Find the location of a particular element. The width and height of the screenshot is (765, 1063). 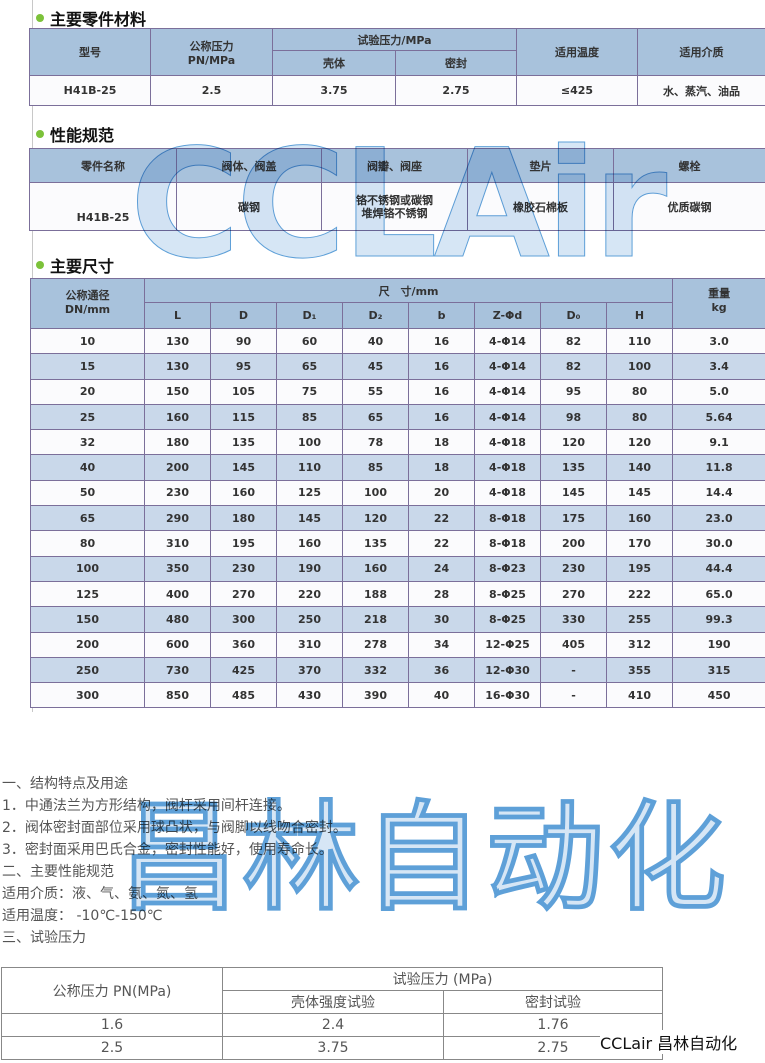

table-row: 1.6 2.4 1.76 is located at coordinates (332, 1025).